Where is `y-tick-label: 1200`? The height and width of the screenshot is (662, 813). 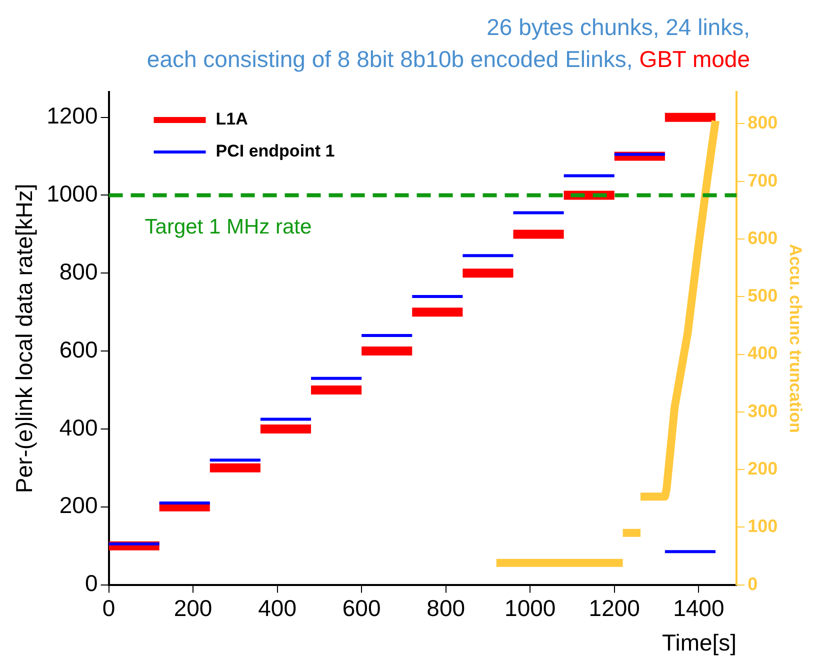 y-tick-label: 1200 is located at coordinates (72, 115).